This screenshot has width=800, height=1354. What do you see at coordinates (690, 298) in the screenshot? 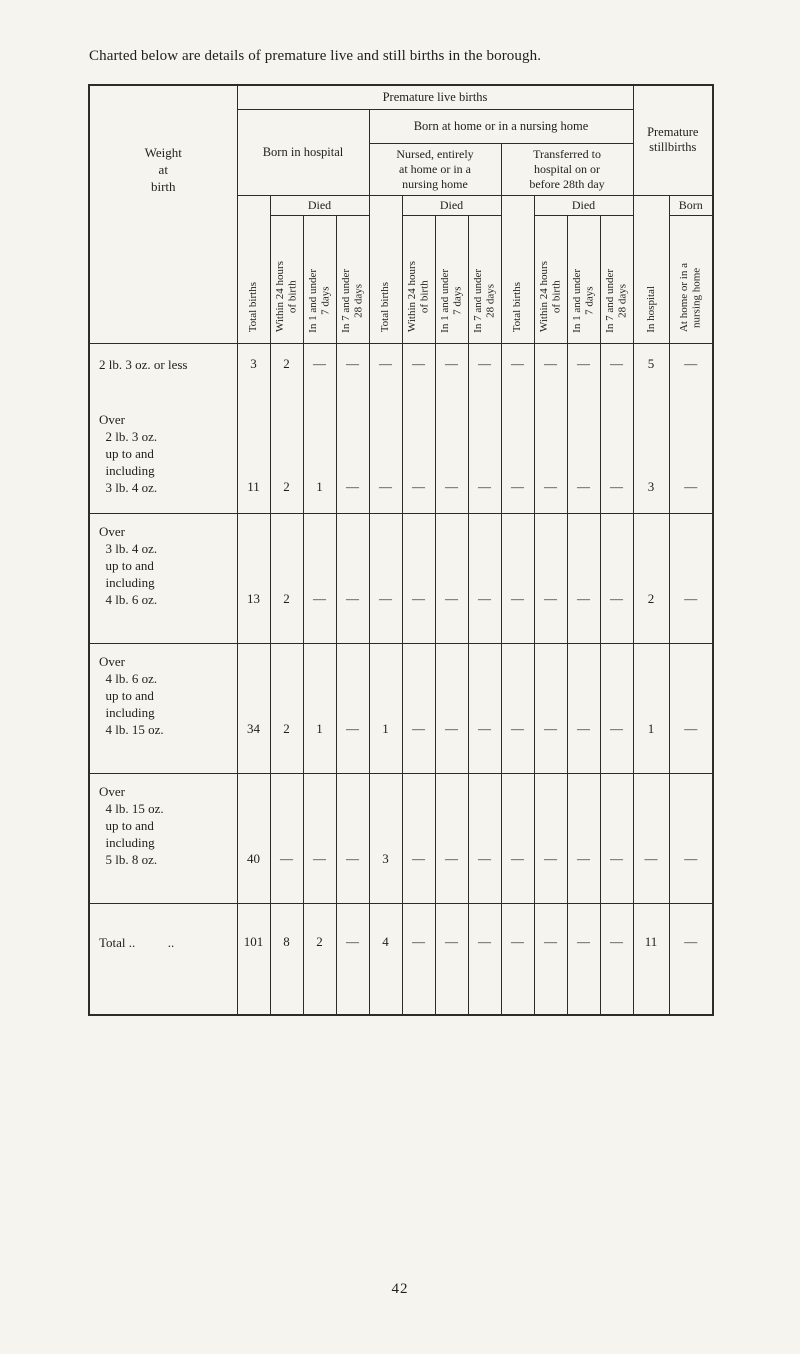
I see `rotated-label: At home or in a nursing home` at bounding box center [690, 298].